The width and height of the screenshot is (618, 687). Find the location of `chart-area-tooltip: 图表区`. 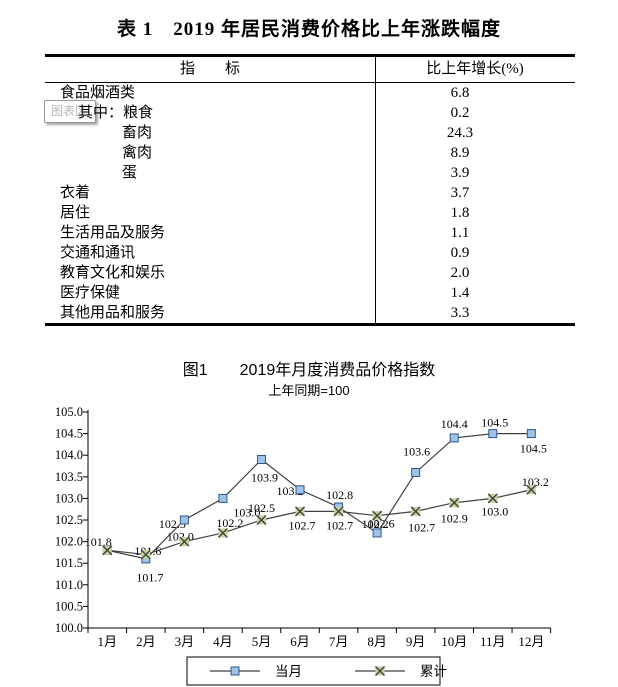

chart-area-tooltip: 图表区 is located at coordinates (70, 111).